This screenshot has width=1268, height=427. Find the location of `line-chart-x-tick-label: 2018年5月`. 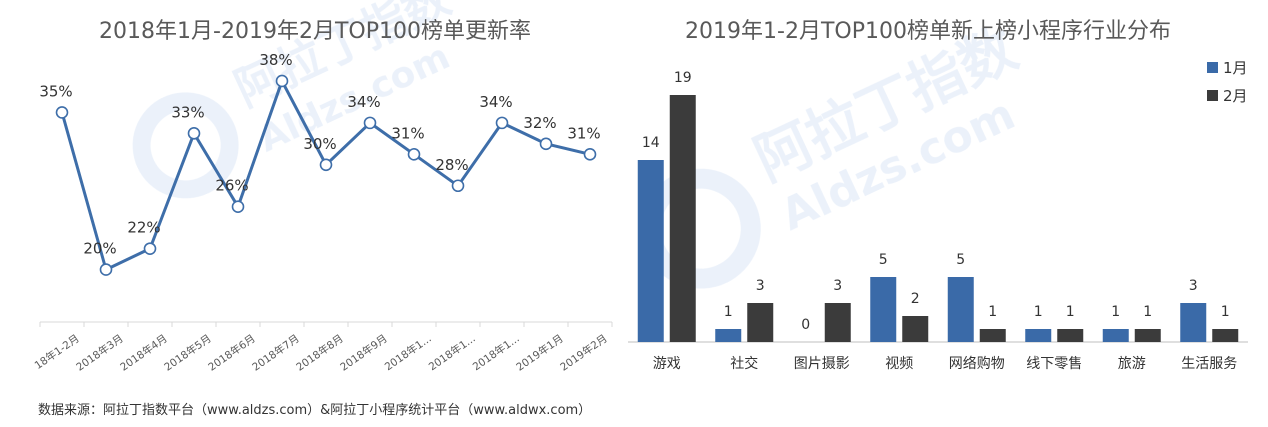

line-chart-x-tick-label: 2018年5月 is located at coordinates (188, 353).